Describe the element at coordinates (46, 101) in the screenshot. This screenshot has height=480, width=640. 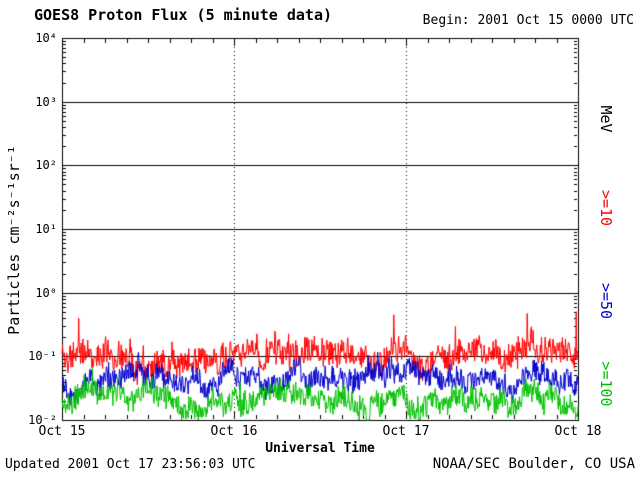
I see `y-tick-label: 10³` at that location.